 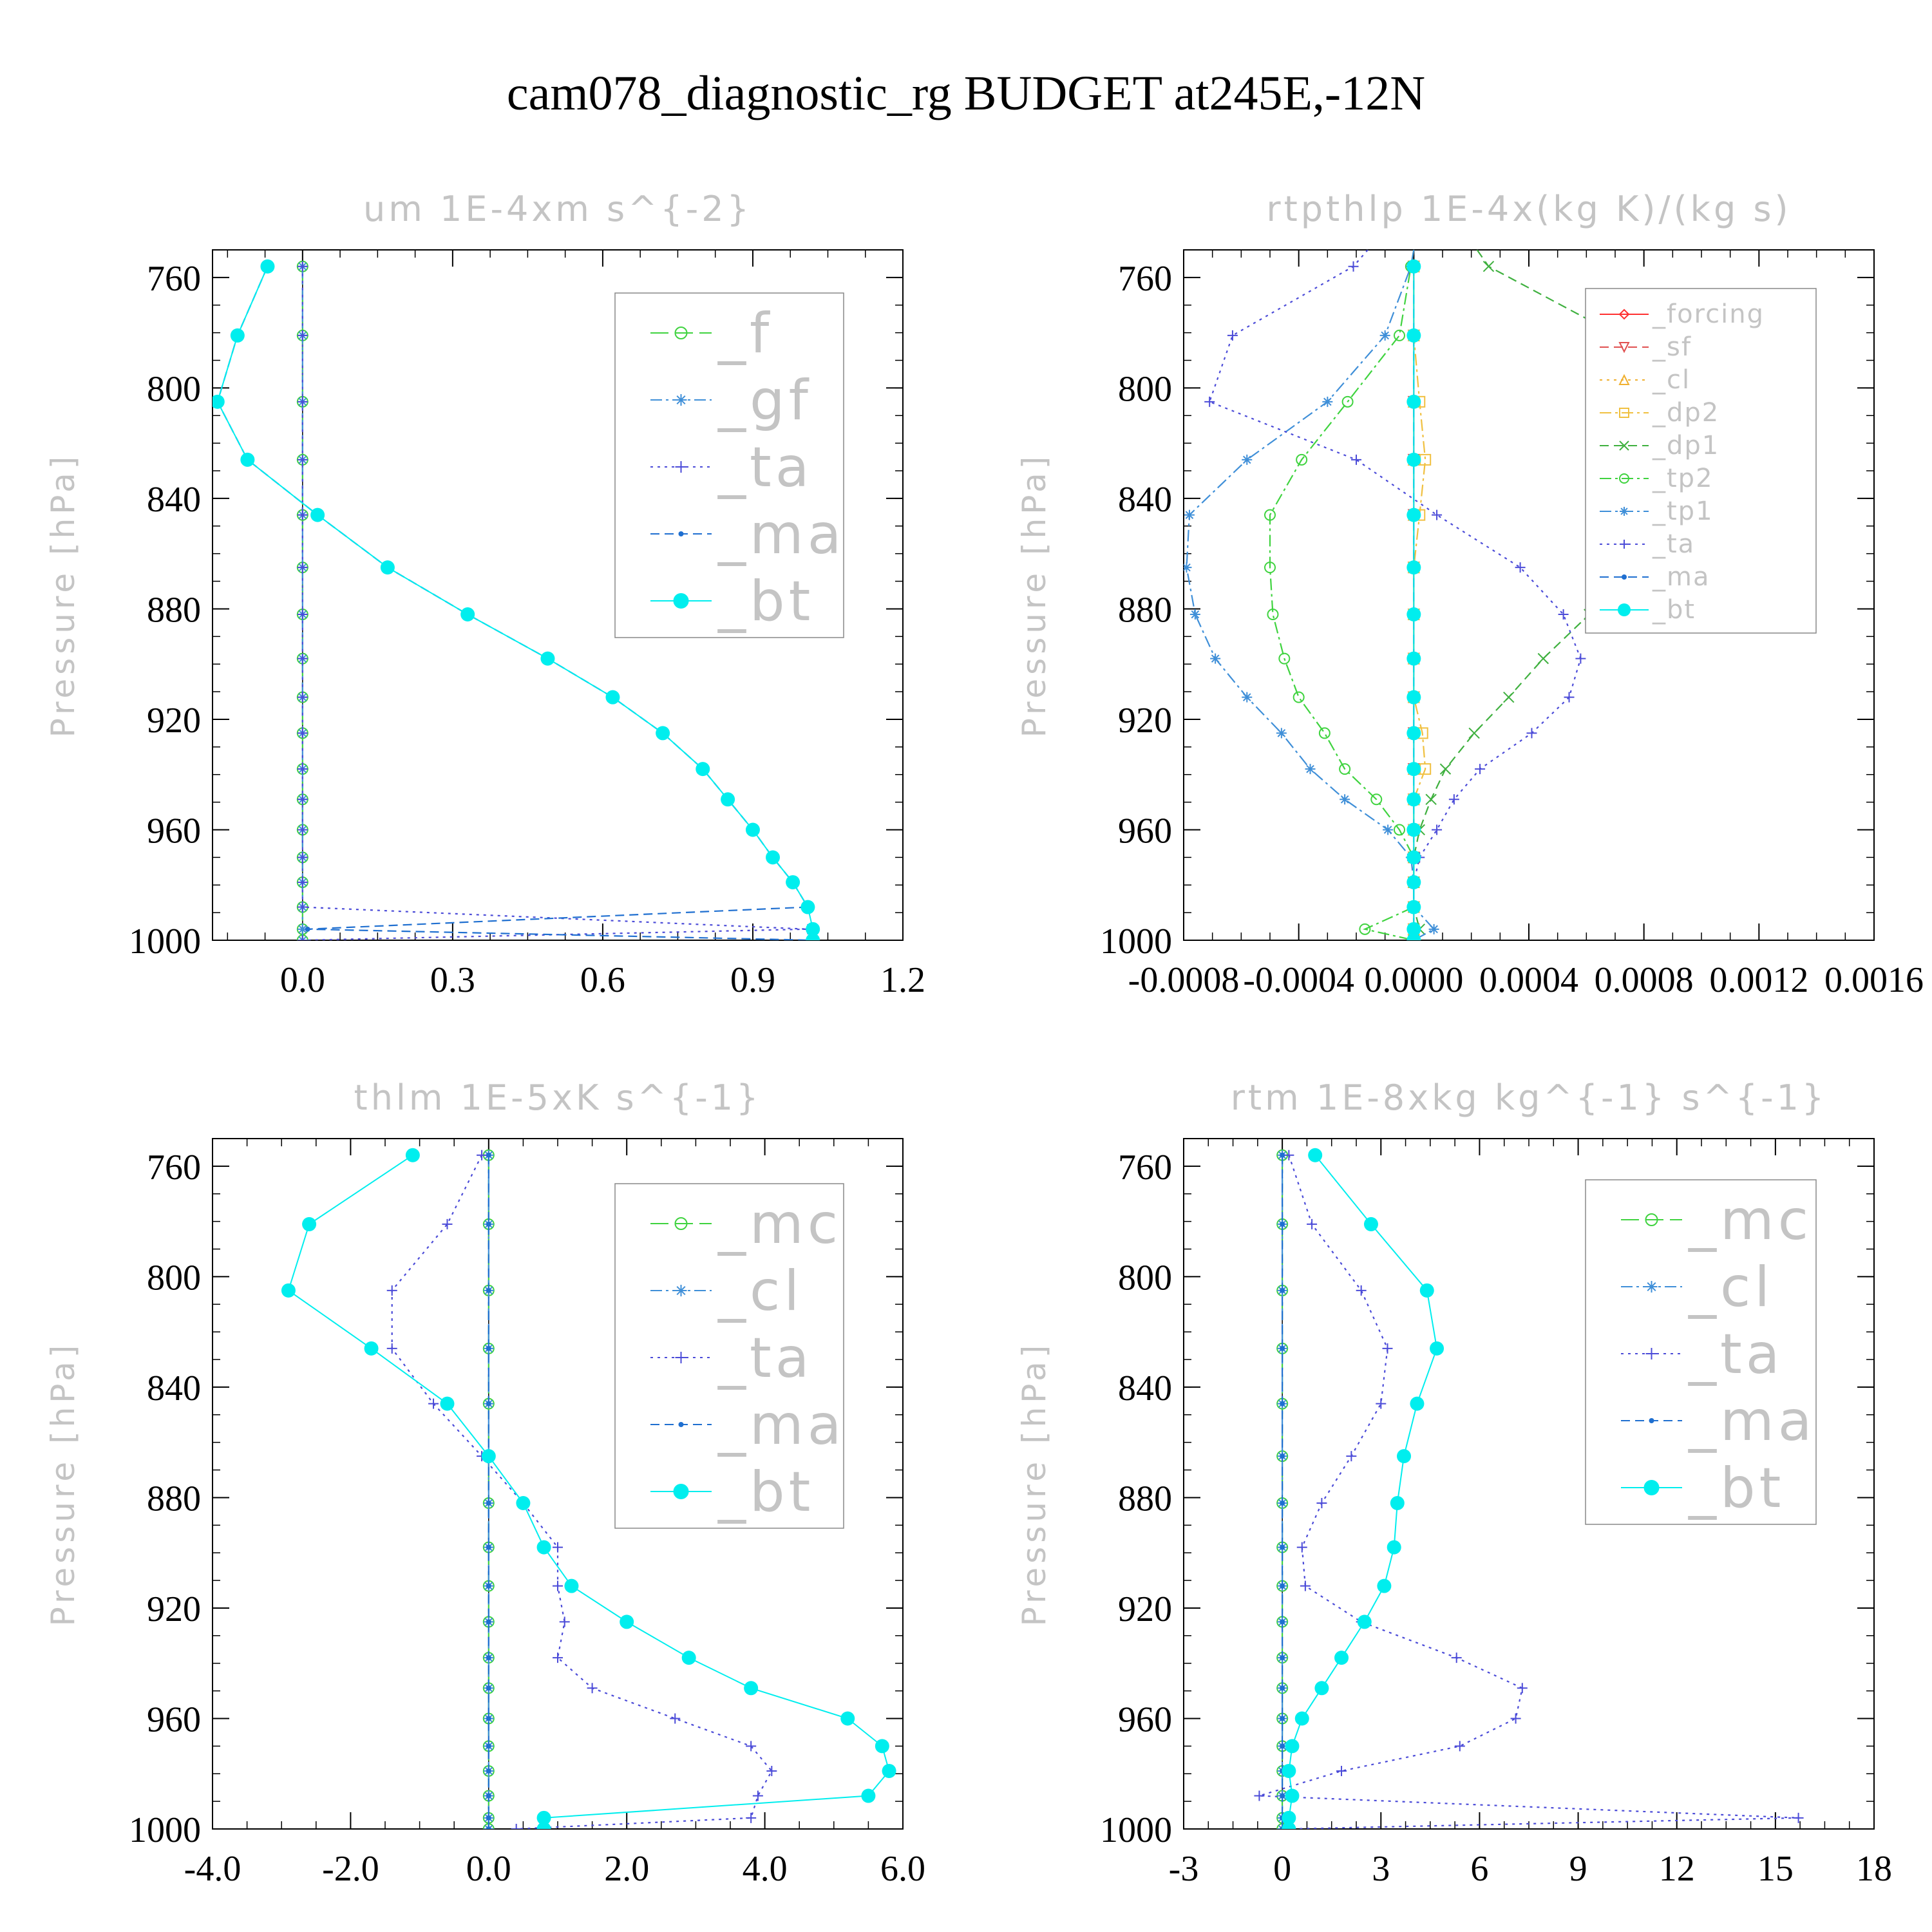 I want to click on x-tick-label: -0.0008, so click(x=1184, y=980).